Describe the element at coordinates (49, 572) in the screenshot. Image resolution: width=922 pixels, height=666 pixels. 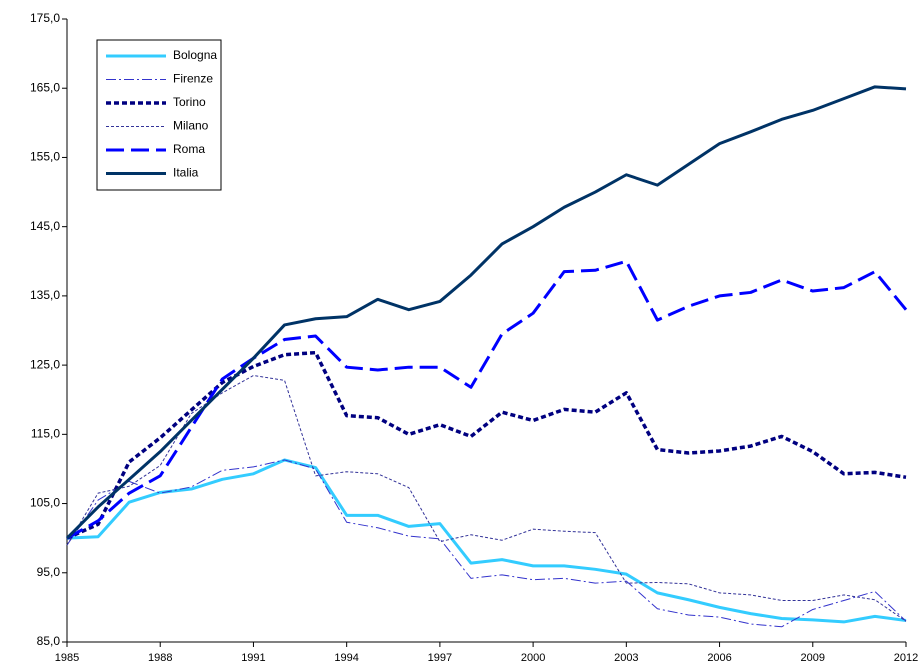
I see `y-tick-label: 95,0` at that location.